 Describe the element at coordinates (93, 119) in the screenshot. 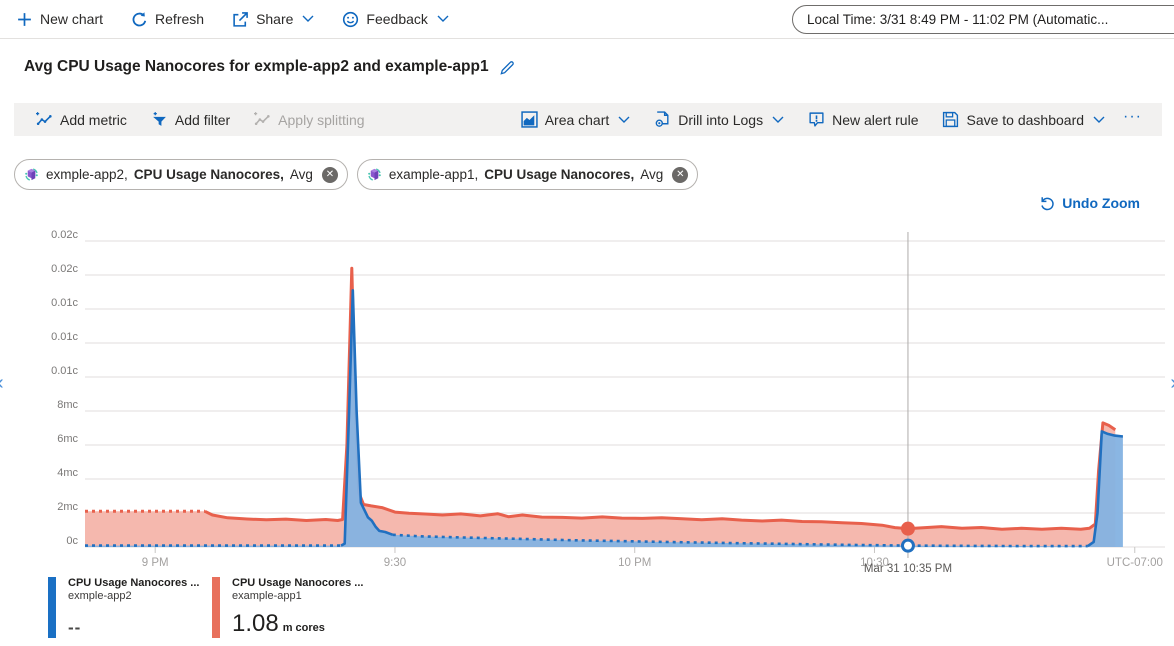

I see `add-metric-label: Add metric` at that location.